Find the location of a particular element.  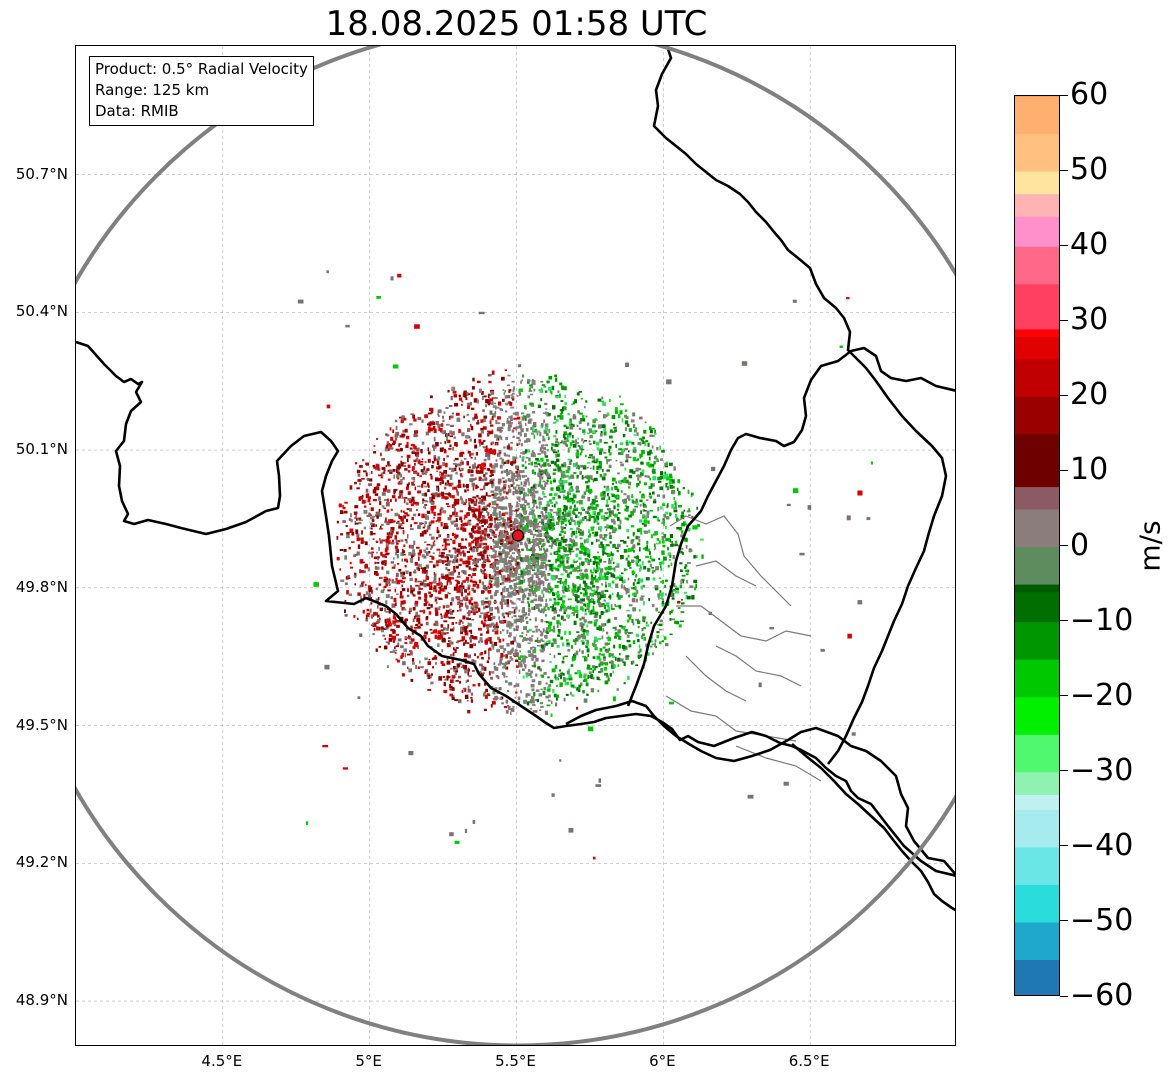

lat-tick-label: 49.5°N is located at coordinates (41, 724).